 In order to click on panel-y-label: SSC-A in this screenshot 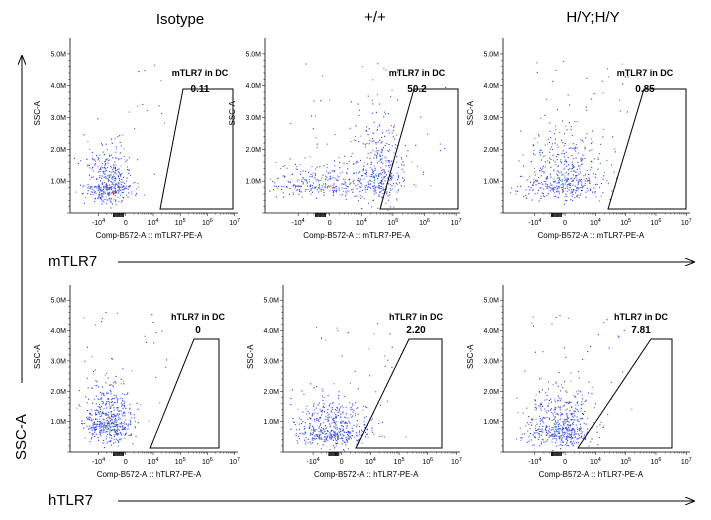, I will do `click(470, 112)`.